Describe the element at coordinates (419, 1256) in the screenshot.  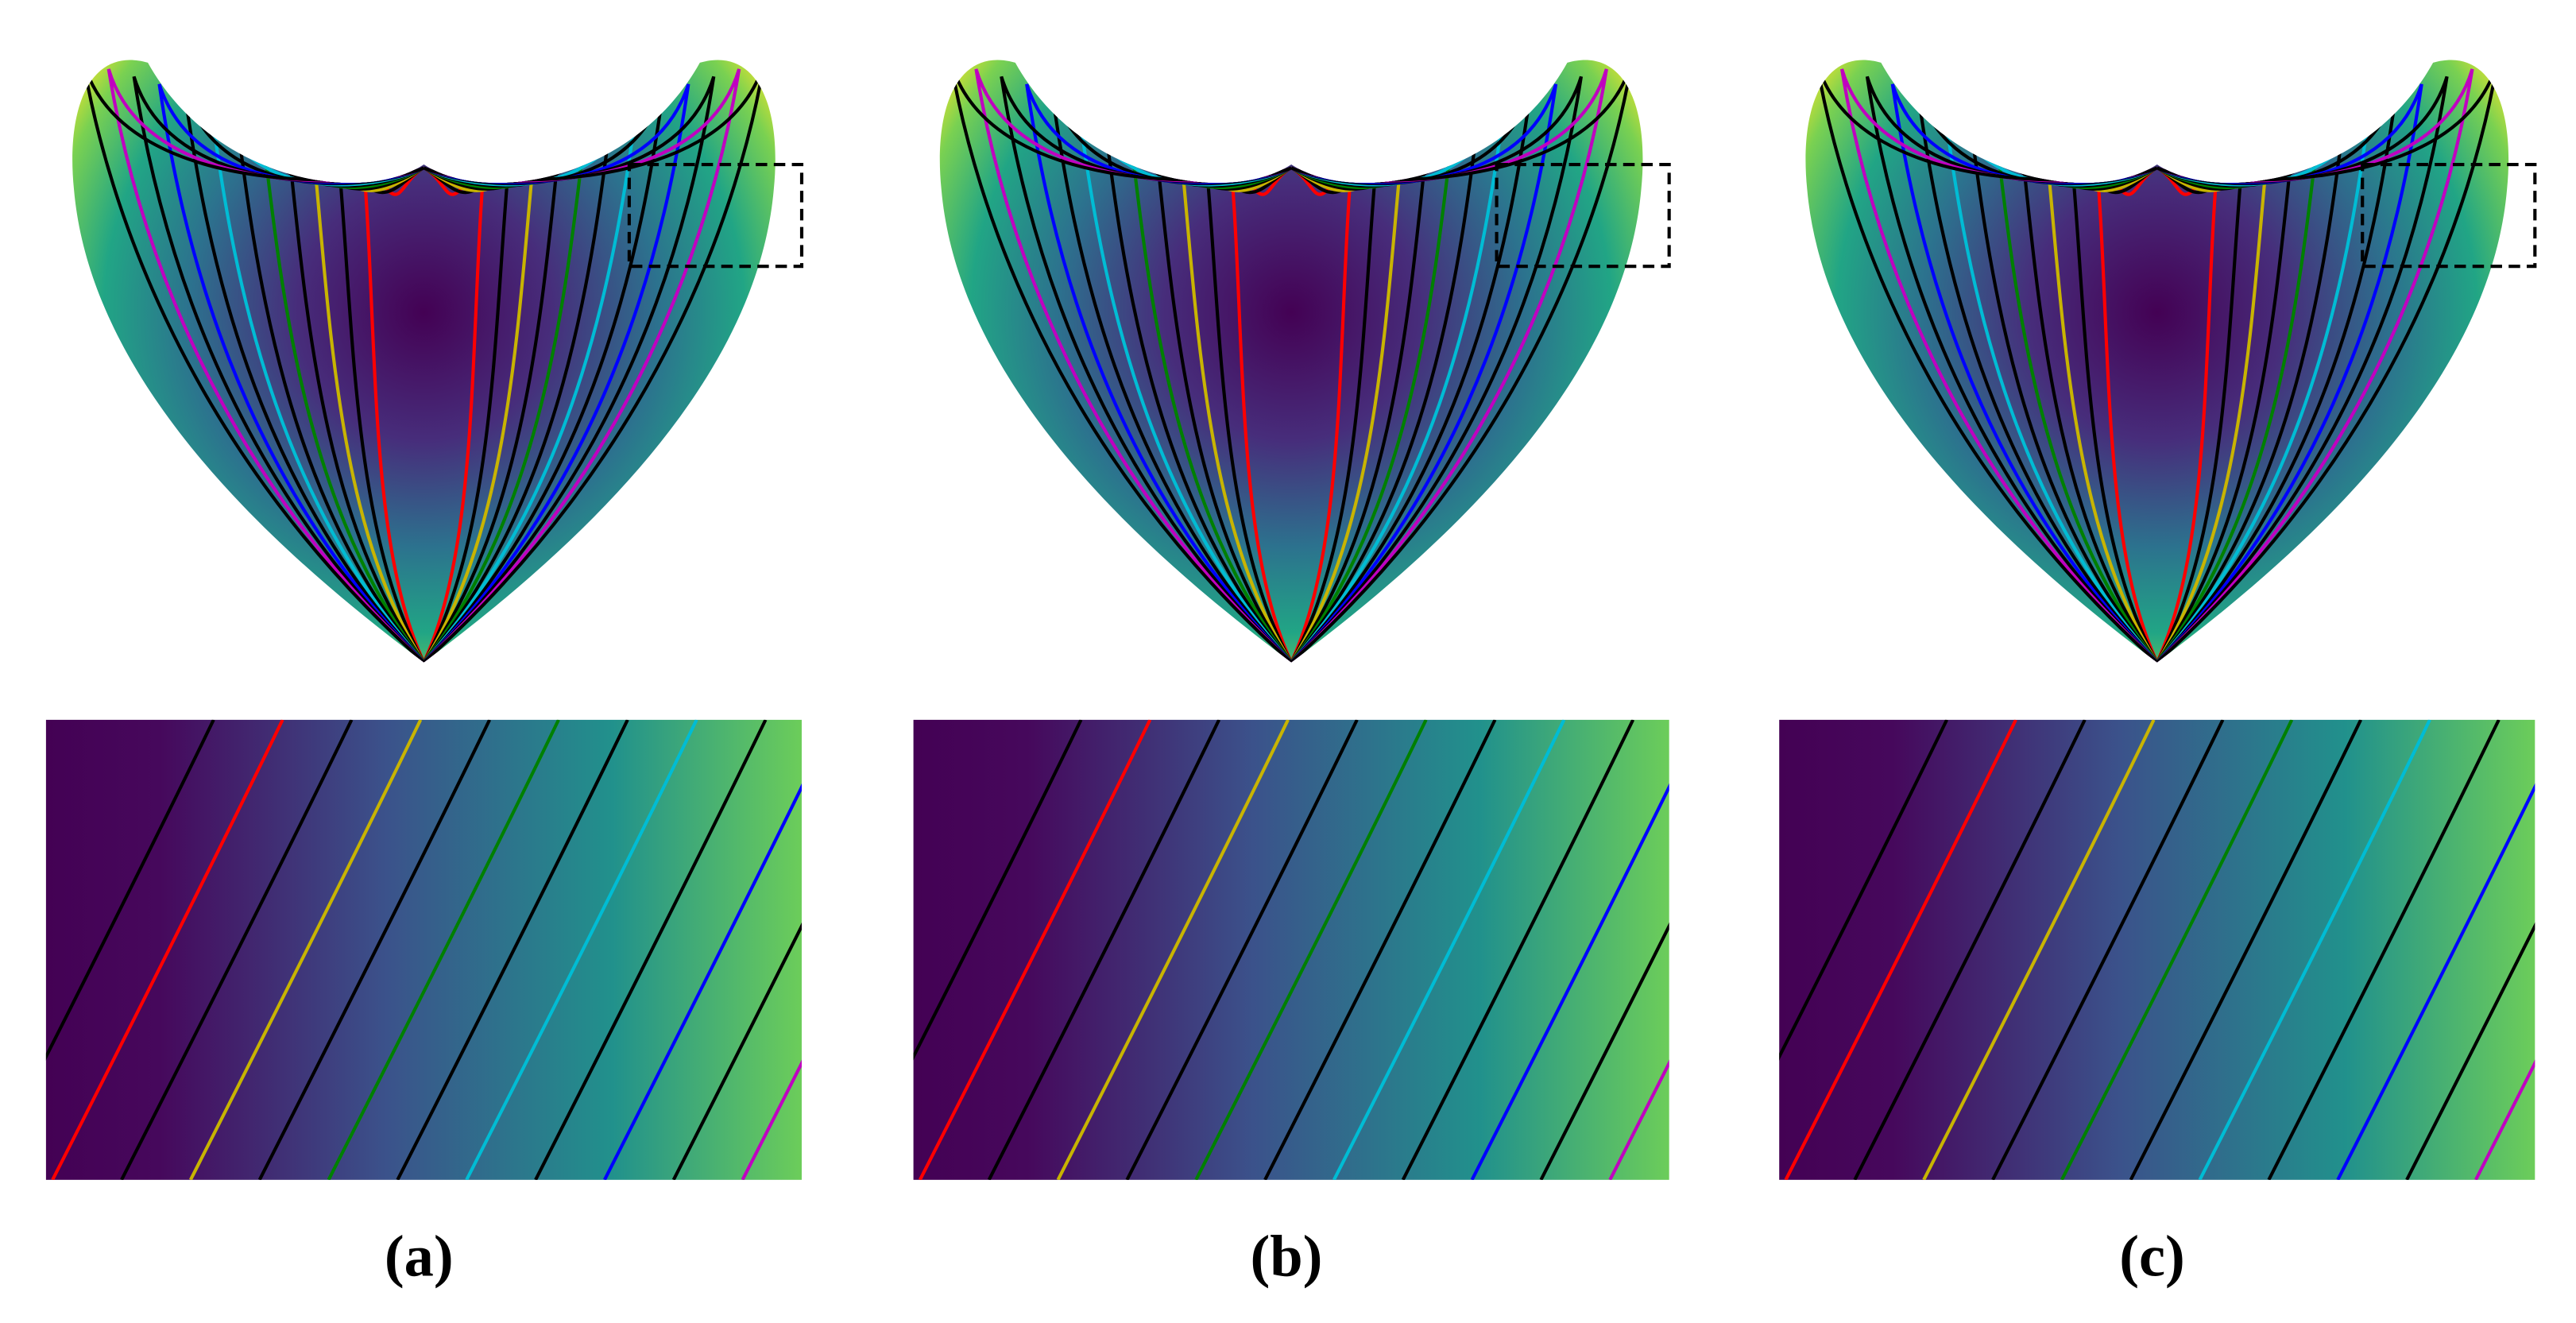
I see `panel-label: (a)` at that location.